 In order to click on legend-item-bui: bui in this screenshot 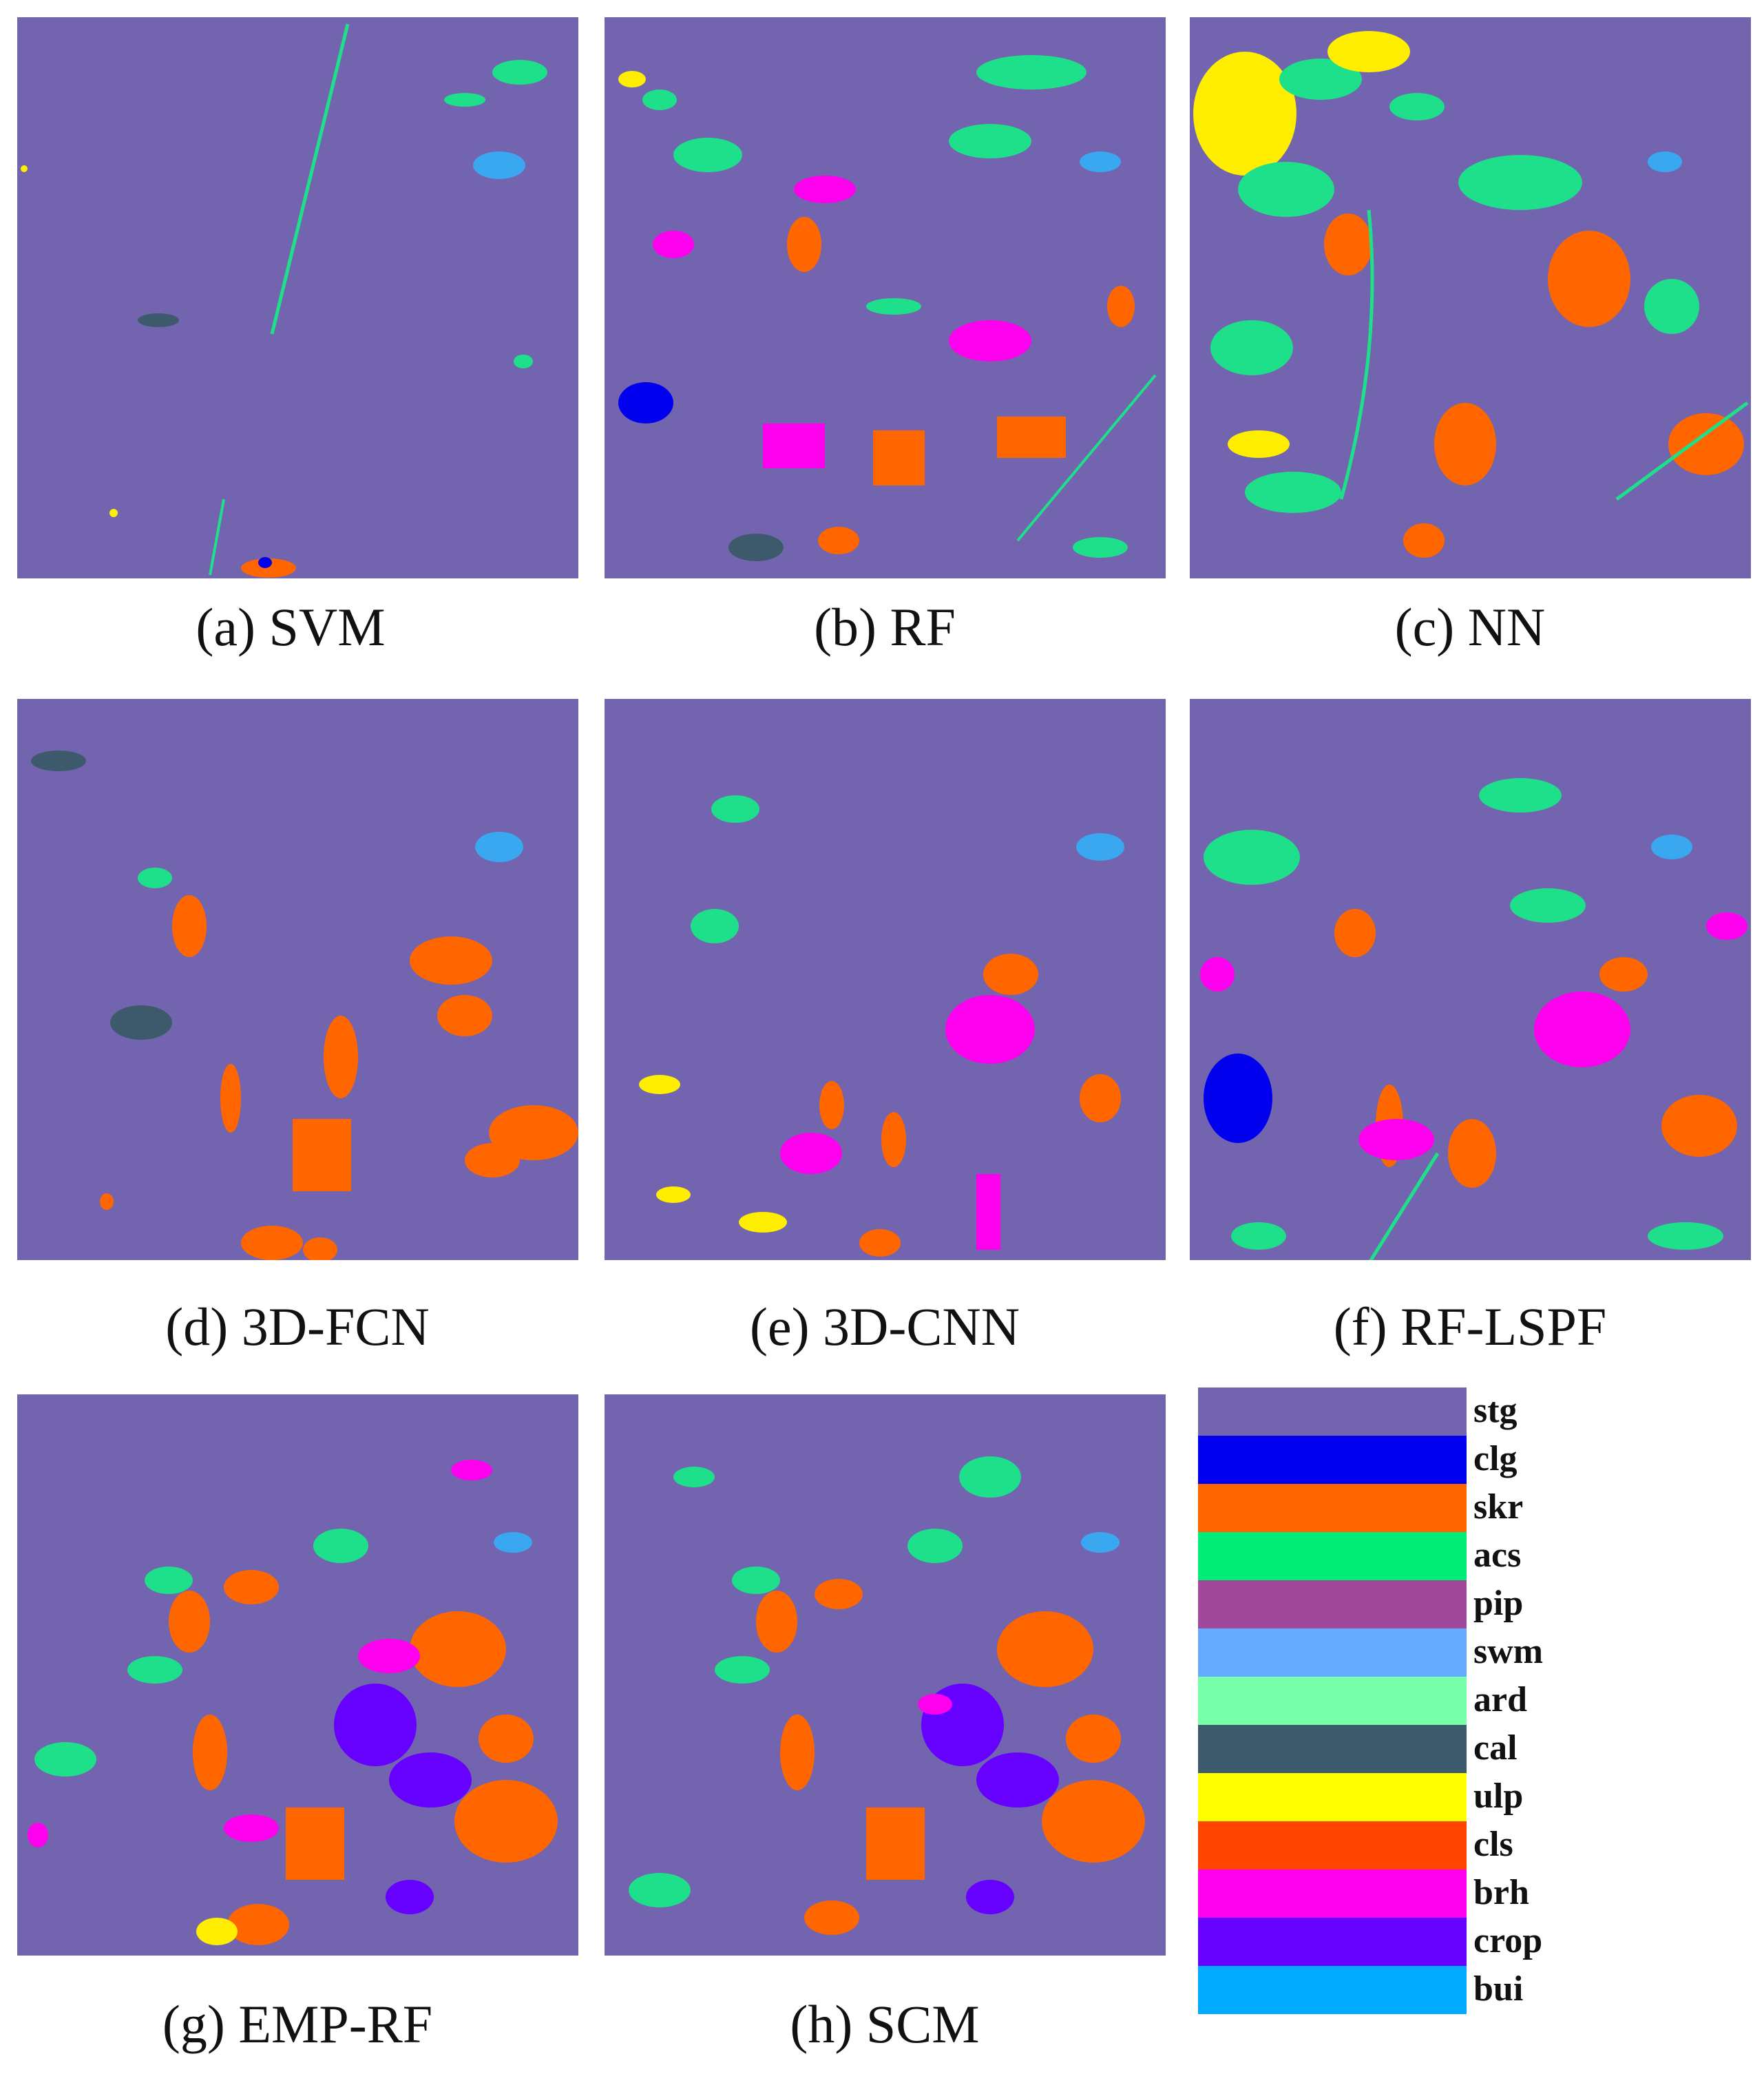, I will do `click(1432, 1990)`.